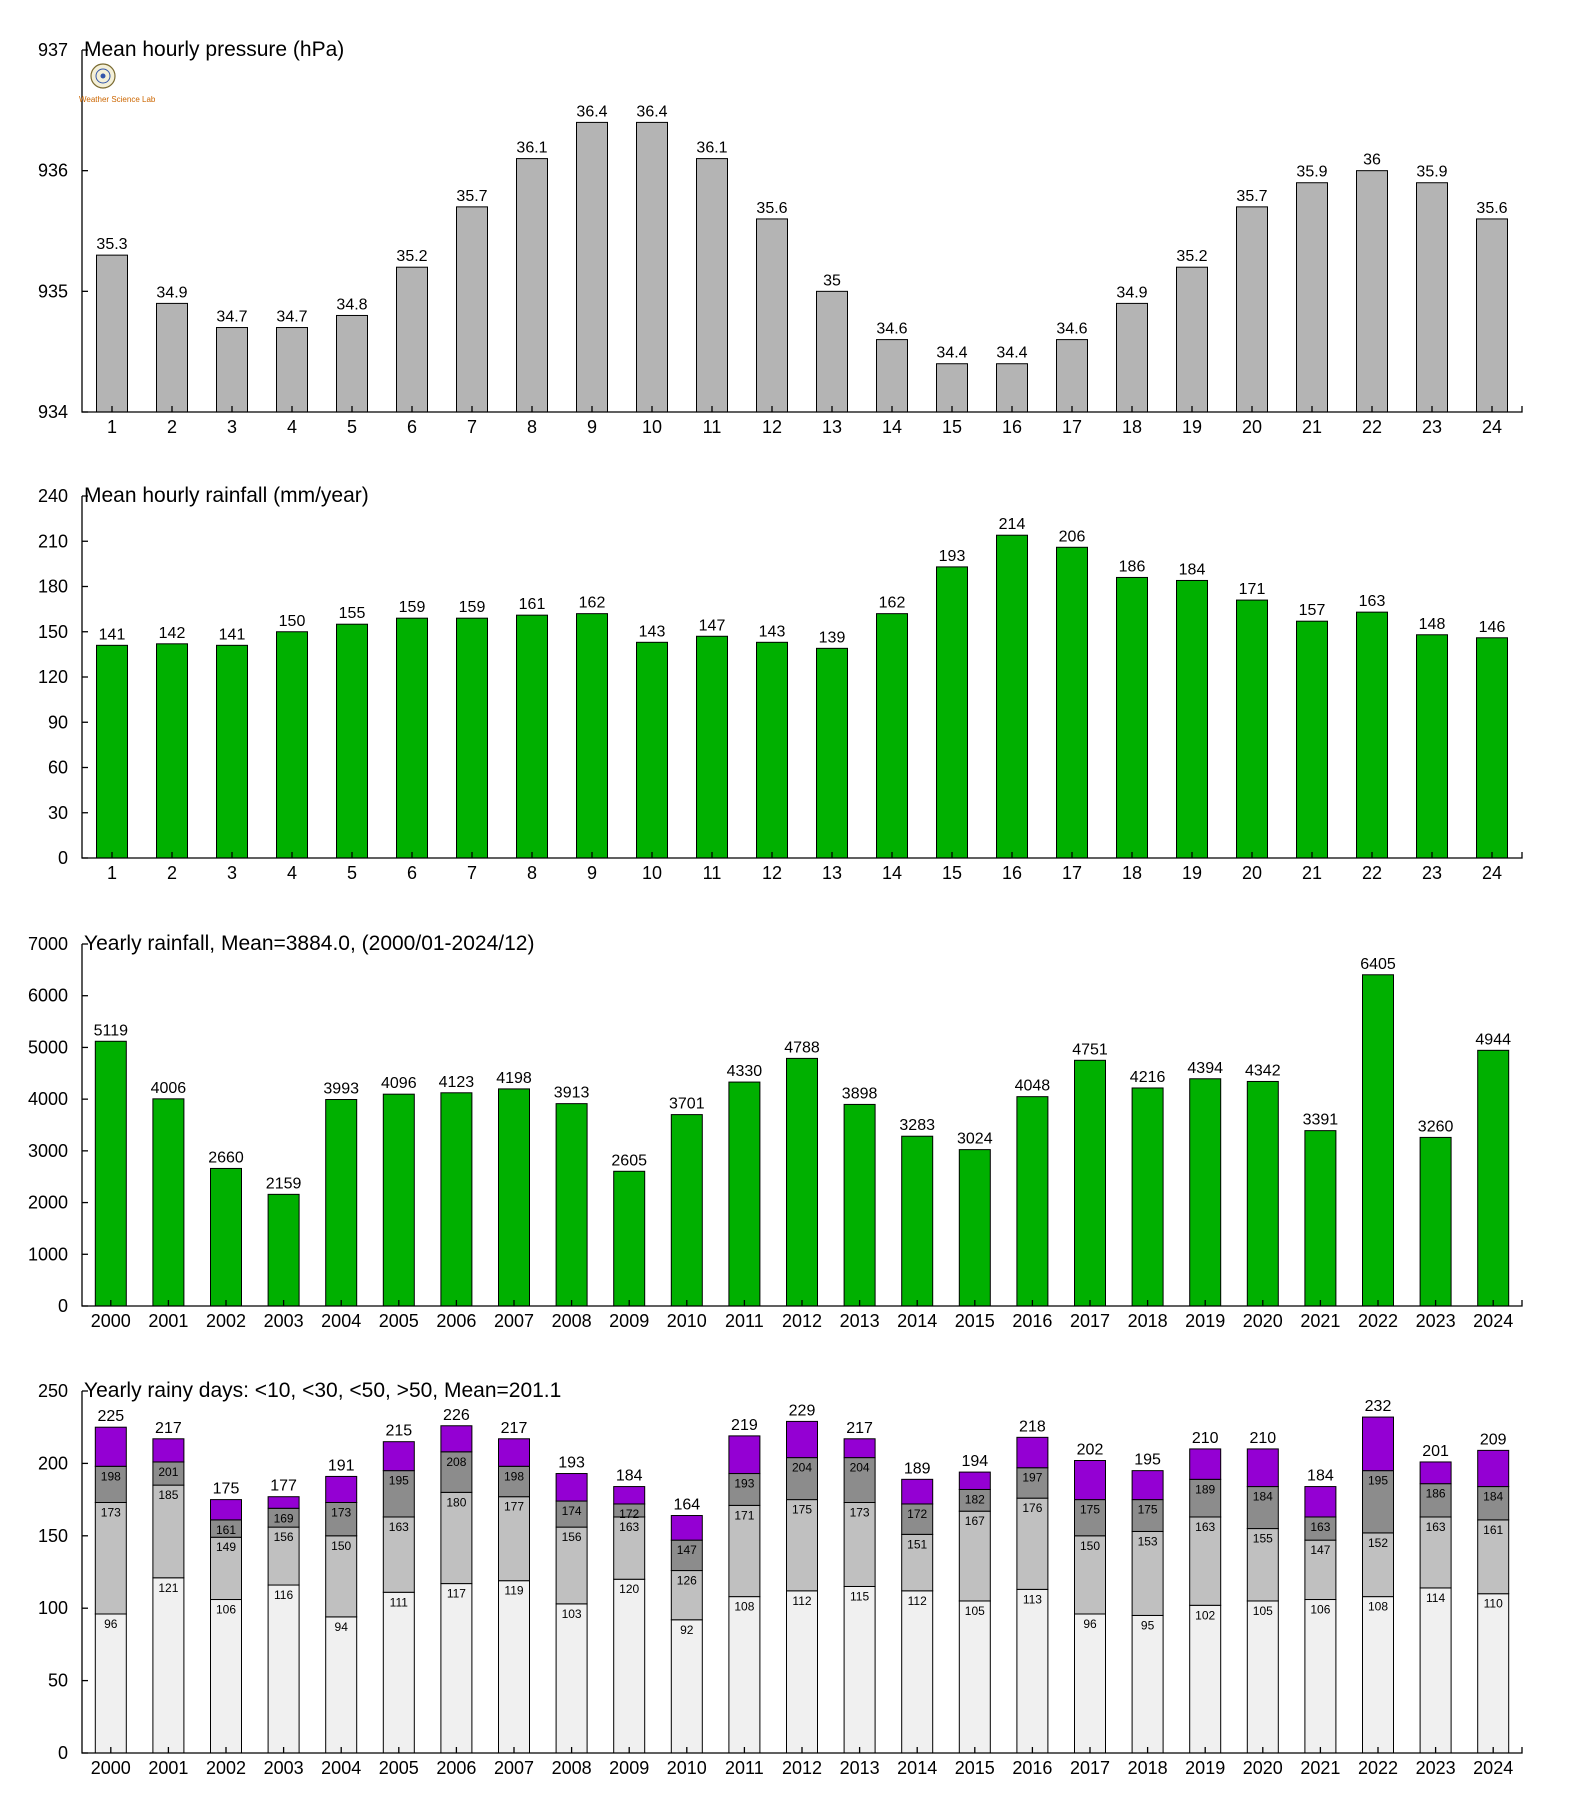 The width and height of the screenshot is (1580, 1800). Describe the element at coordinates (629, 1589) in the screenshot. I see `segment-label: 120` at that location.